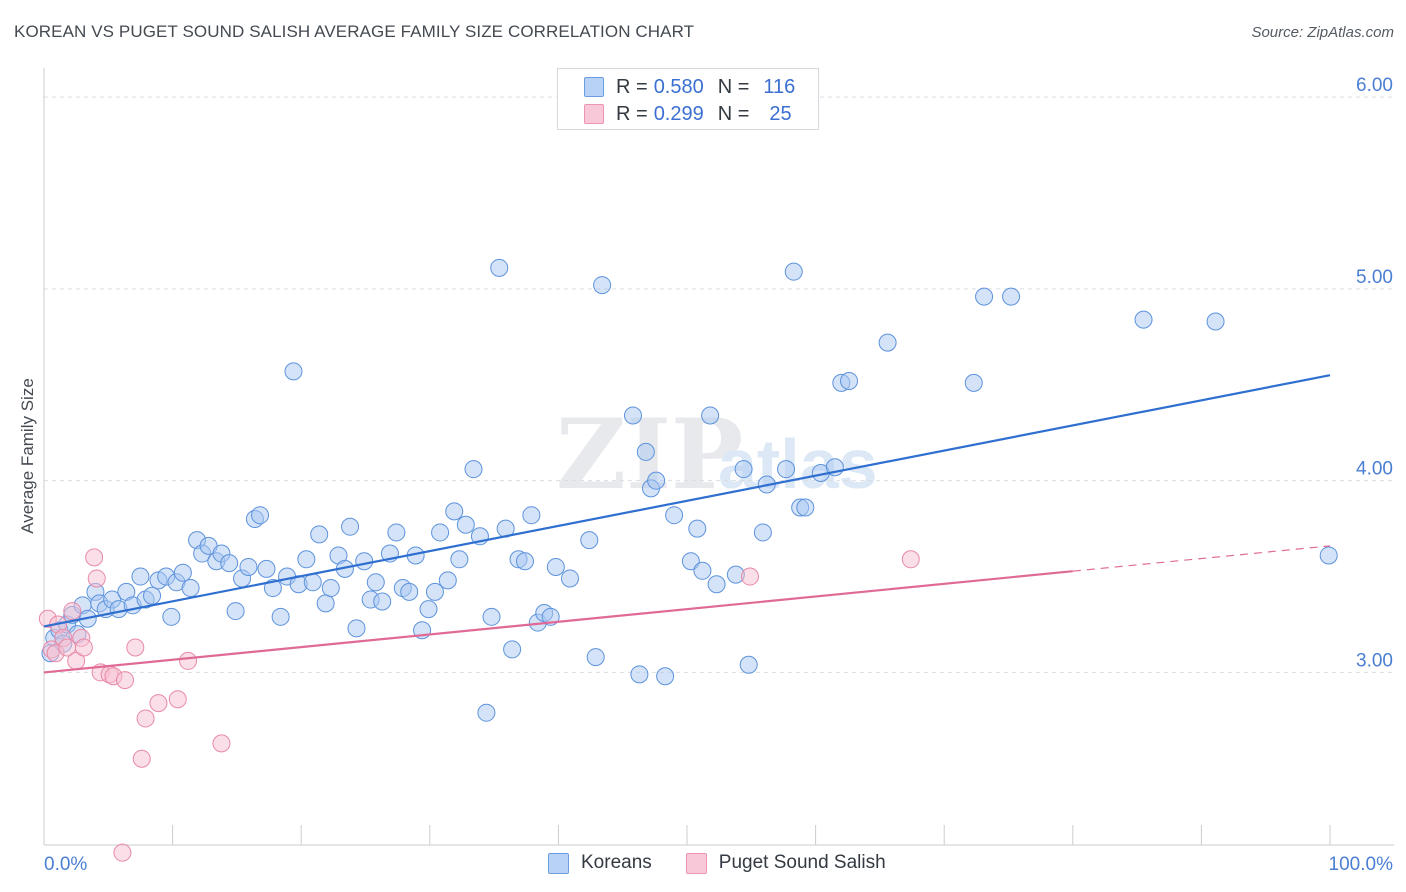 The width and height of the screenshot is (1406, 892). What do you see at coordinates (802, 862) in the screenshot?
I see `salish-legend-label: Puget Sound Salish` at bounding box center [802, 862].